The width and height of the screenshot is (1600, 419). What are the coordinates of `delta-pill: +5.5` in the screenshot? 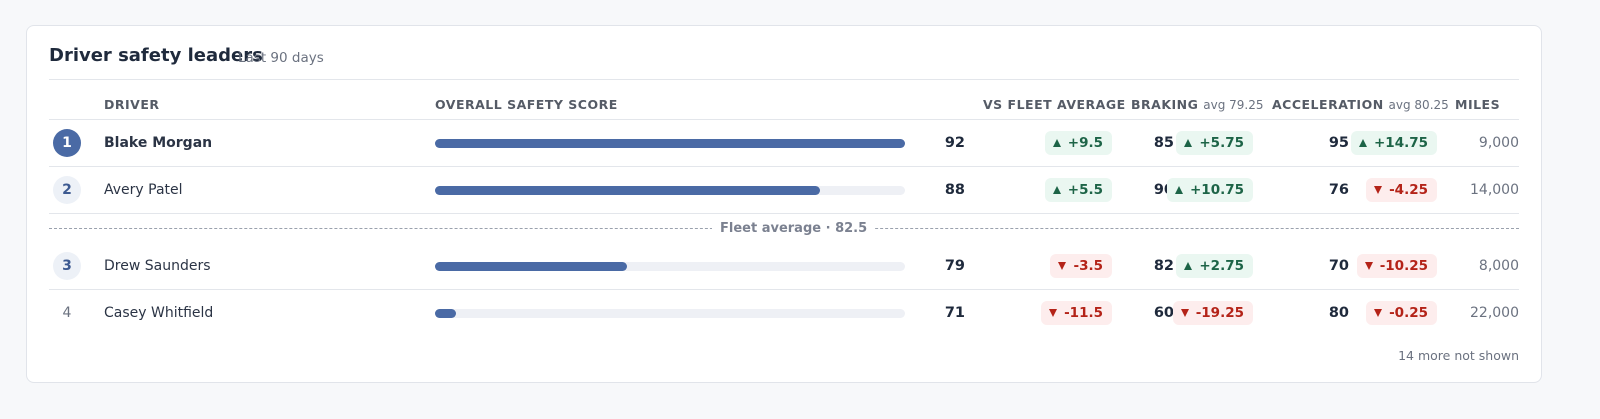 It's located at (1078, 190).